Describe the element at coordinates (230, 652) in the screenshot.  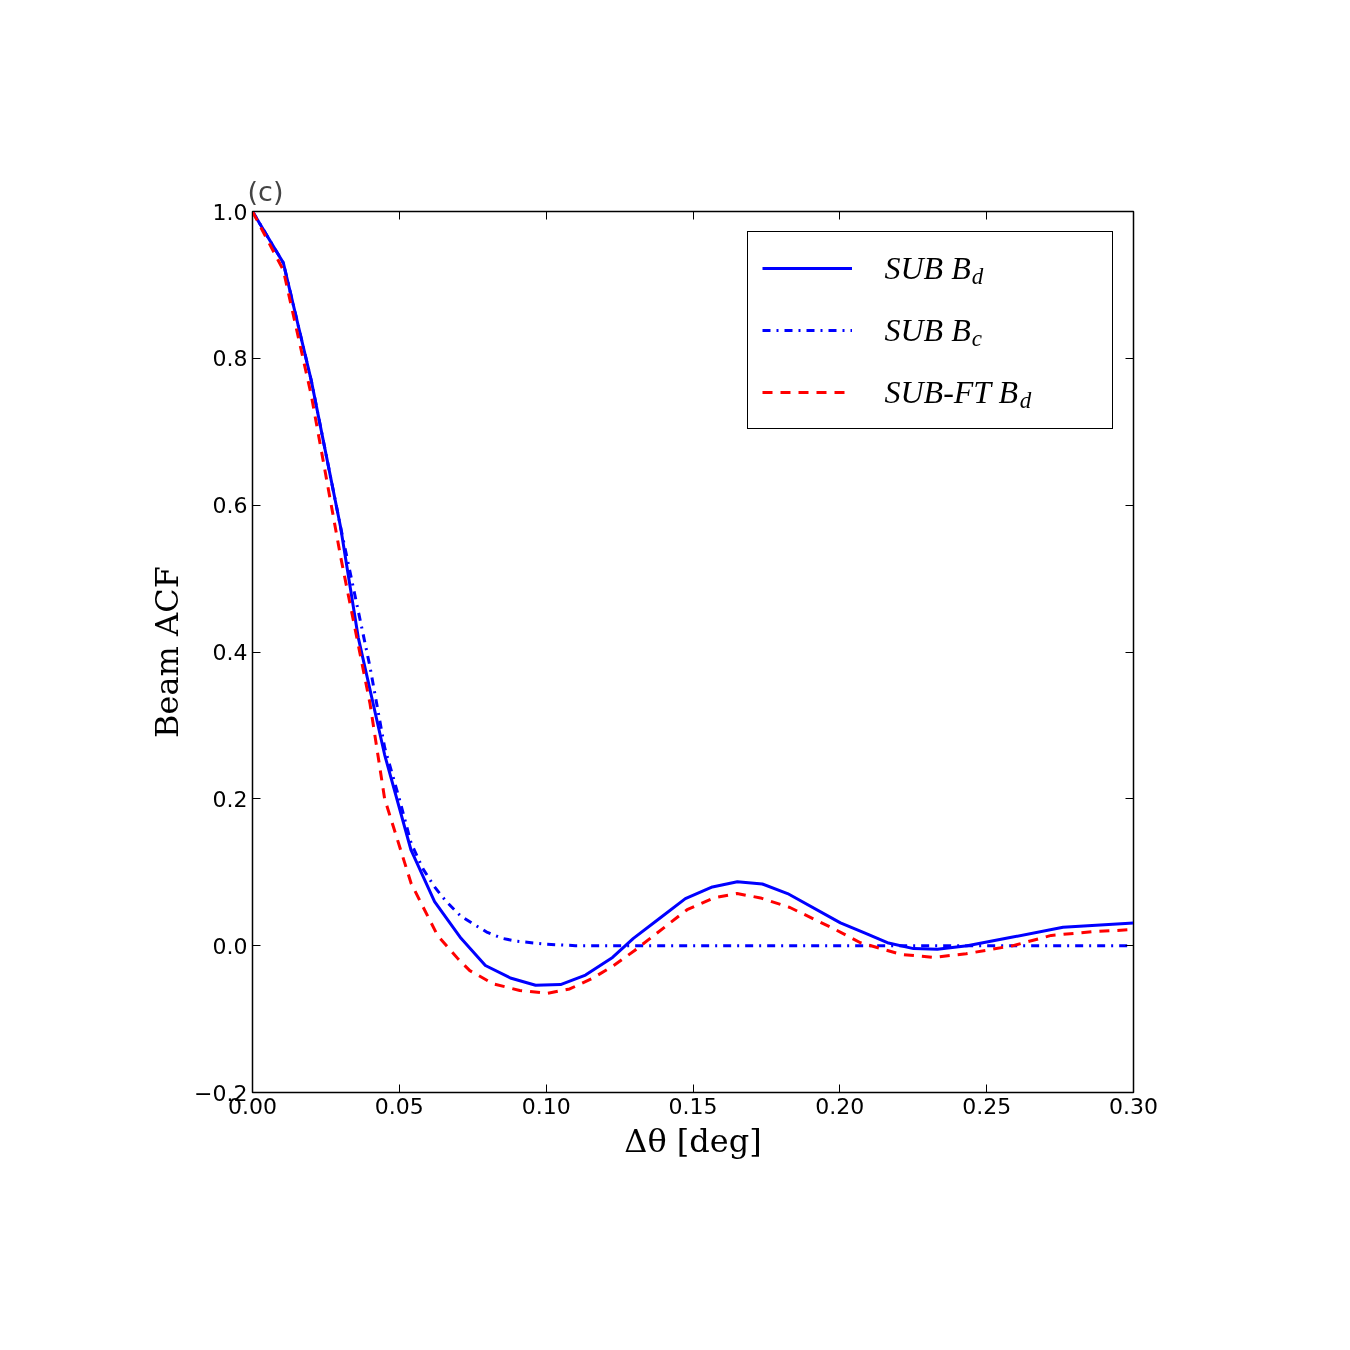
I see `y-tick-label: 0.4` at that location.